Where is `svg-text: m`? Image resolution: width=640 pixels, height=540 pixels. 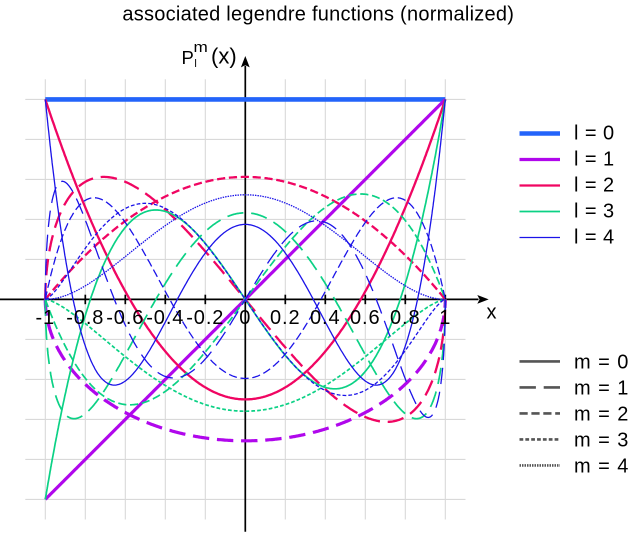 svg-text: m is located at coordinates (201, 48).